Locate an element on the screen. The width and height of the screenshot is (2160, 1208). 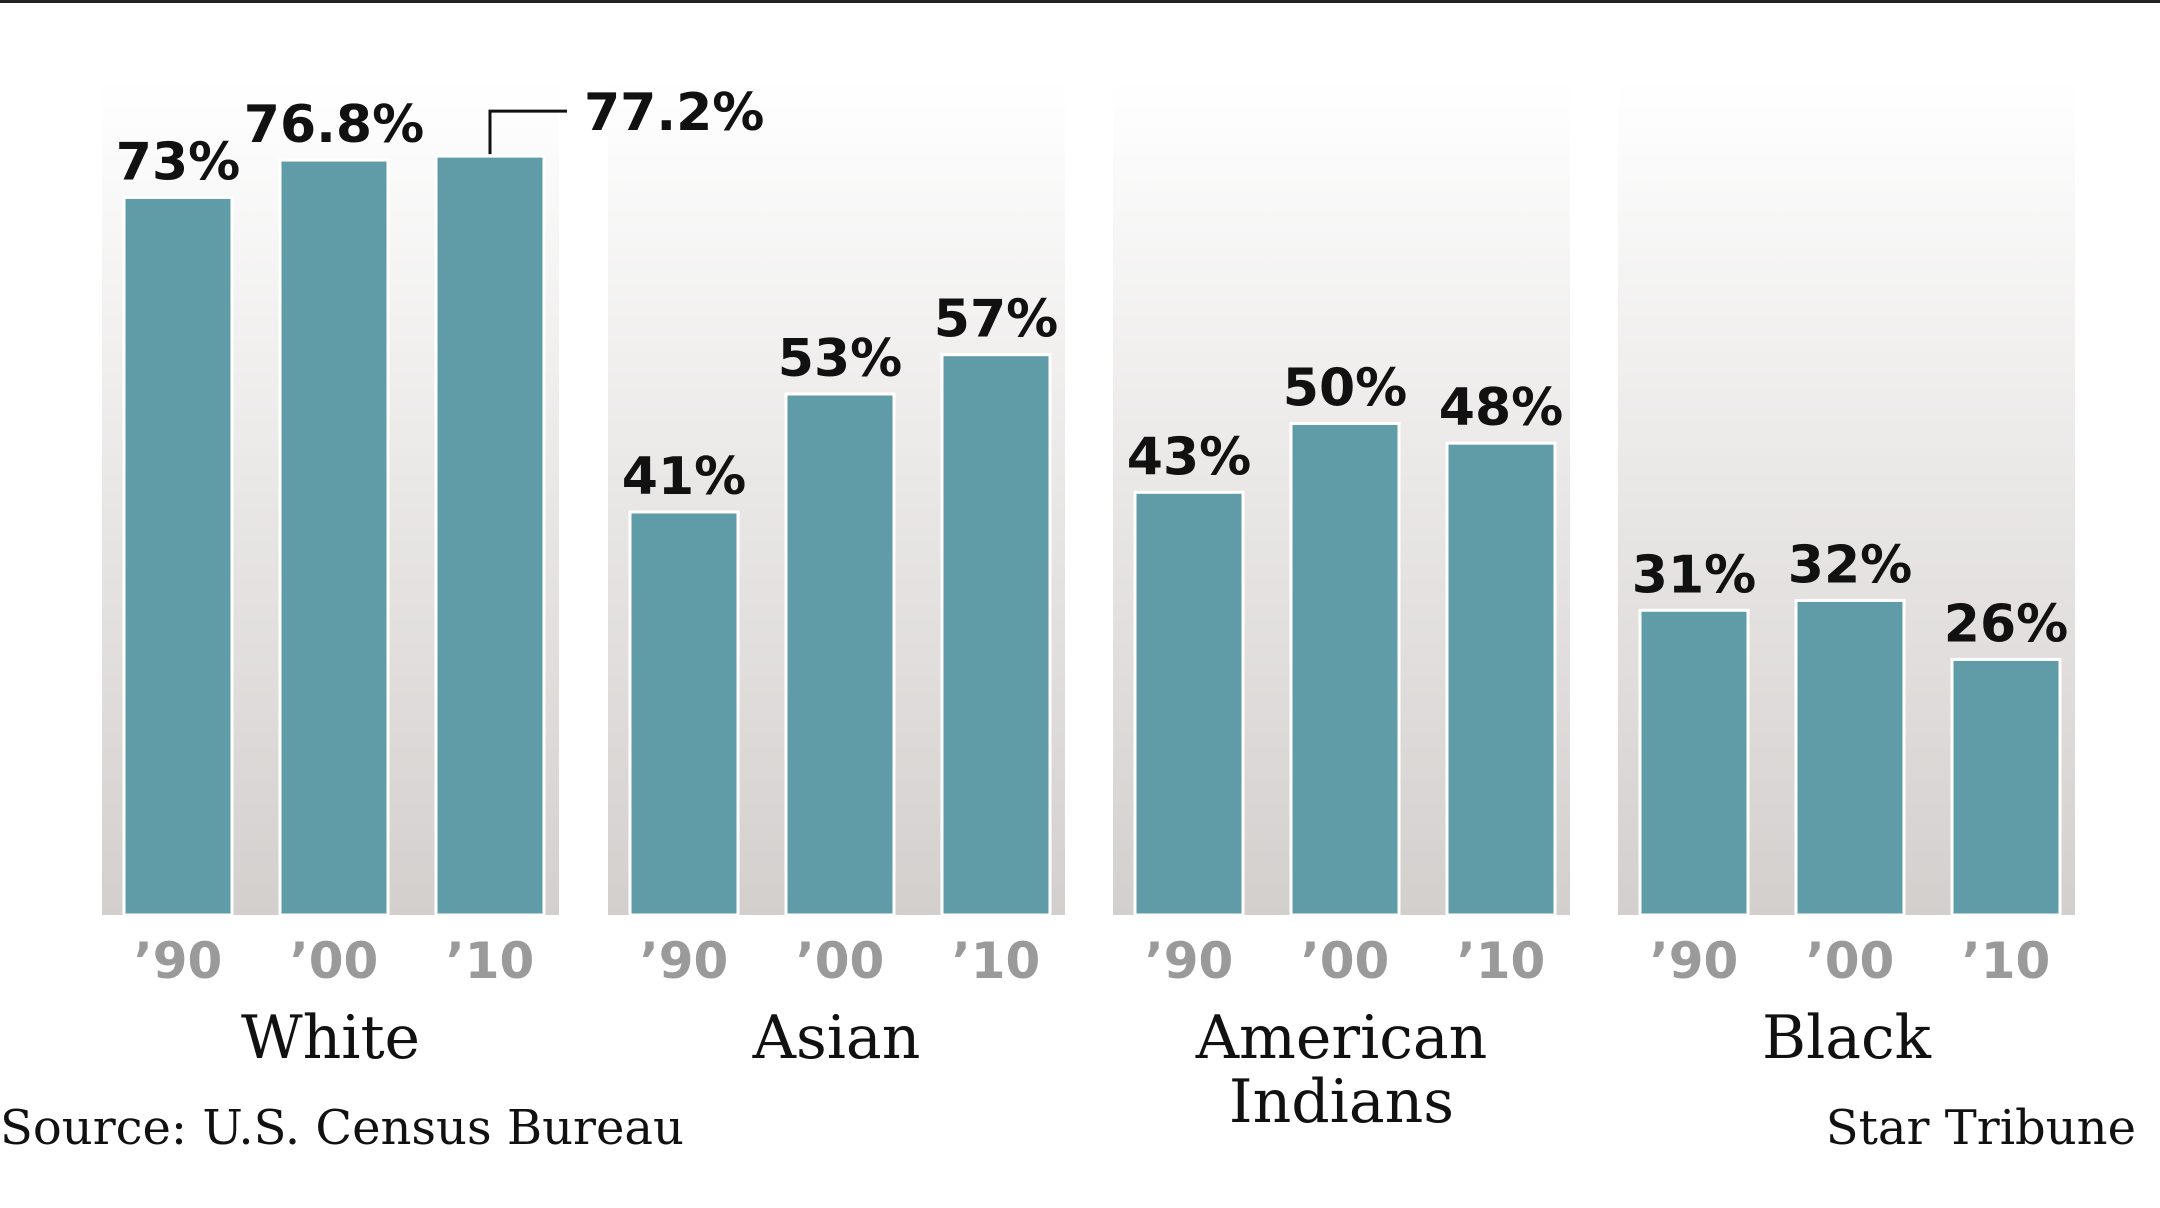
tick-label-black-1: ’00 is located at coordinates (1850, 961).